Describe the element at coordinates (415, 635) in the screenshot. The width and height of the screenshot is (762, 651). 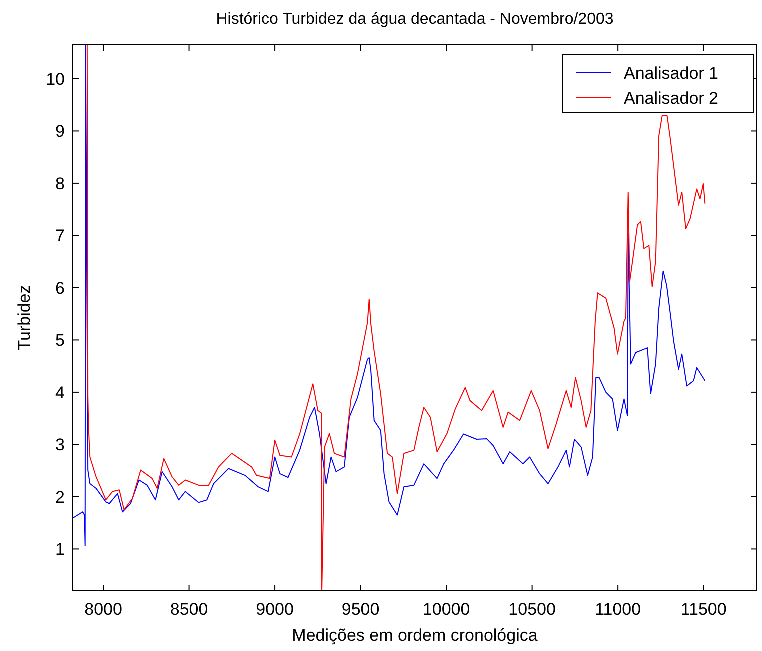
I see `x-axis-title: Medições em ordem cronológica` at that location.